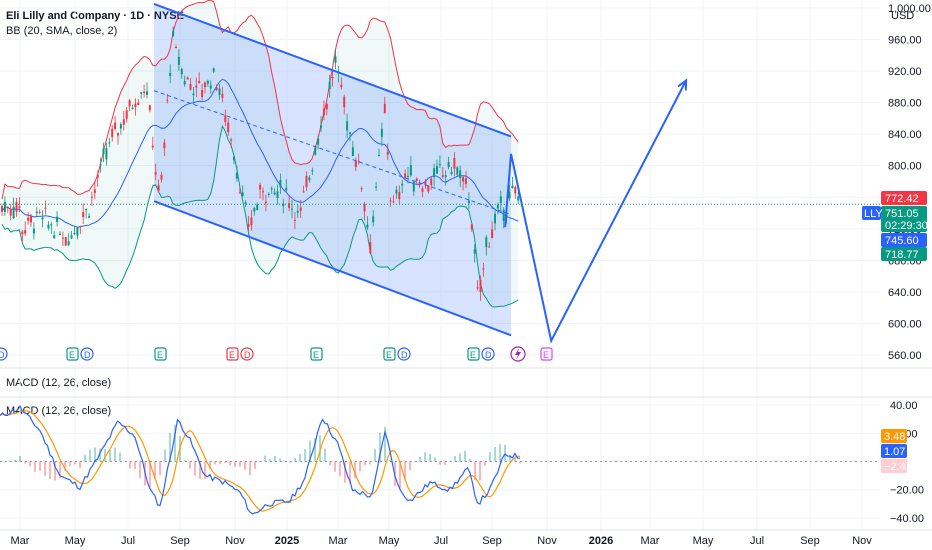  What do you see at coordinates (235, 541) in the screenshot?
I see `time-axis-label: Nov` at bounding box center [235, 541].